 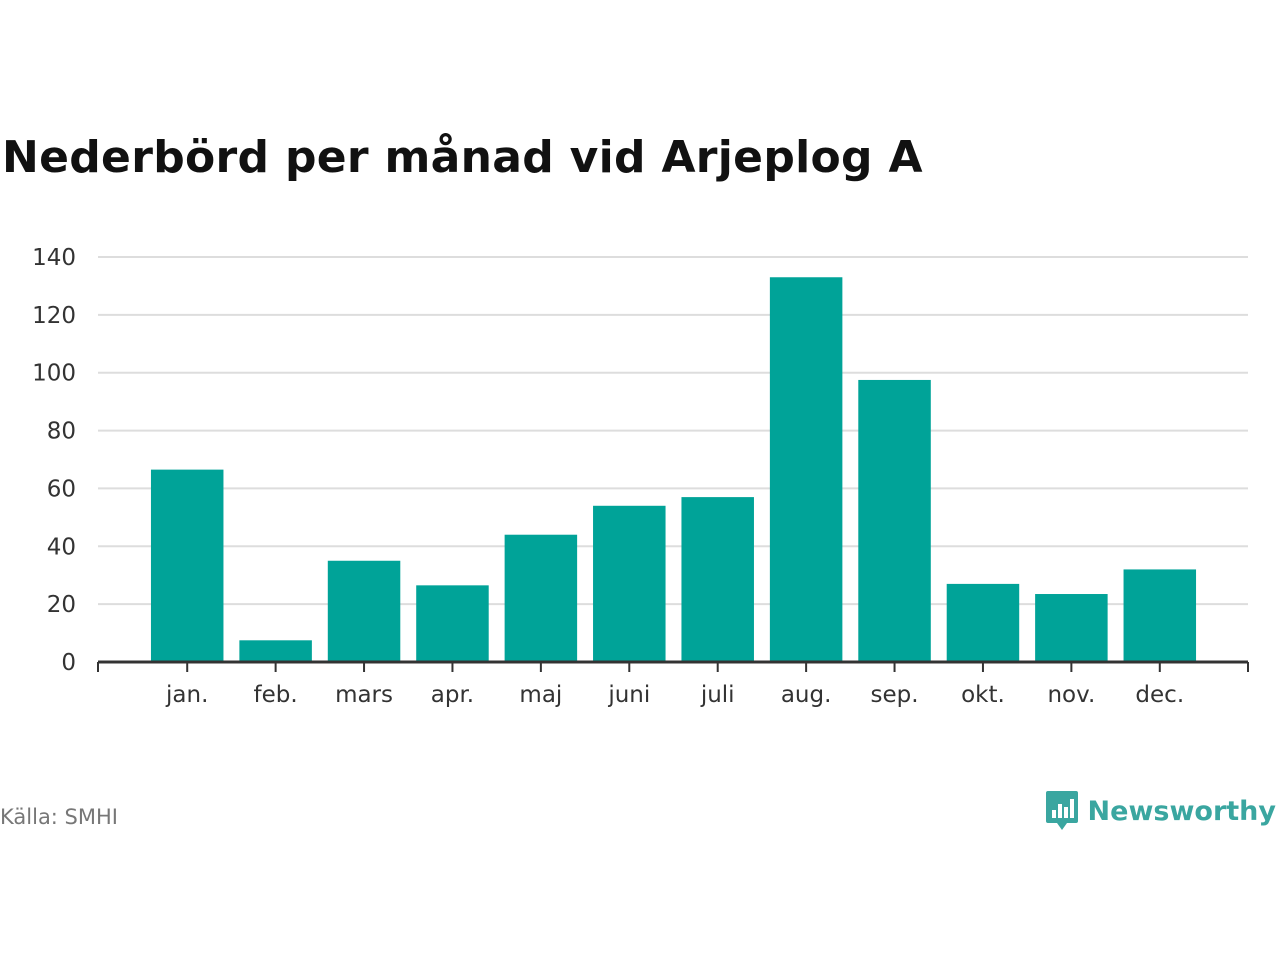 What do you see at coordinates (1071, 695) in the screenshot?
I see `x-tick-label: nov.` at bounding box center [1071, 695].